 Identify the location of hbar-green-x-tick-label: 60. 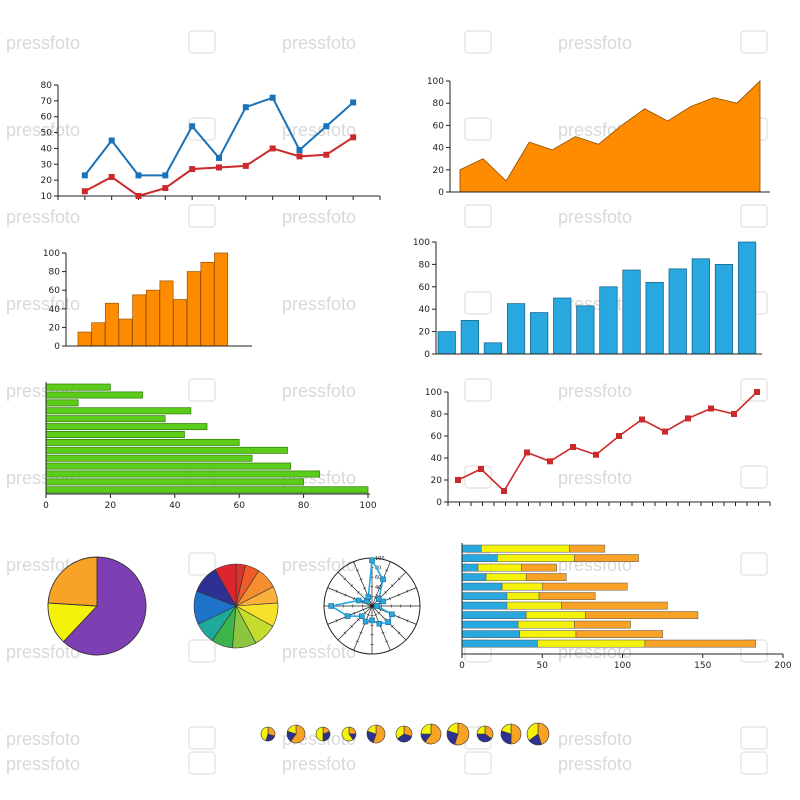
(239, 506).